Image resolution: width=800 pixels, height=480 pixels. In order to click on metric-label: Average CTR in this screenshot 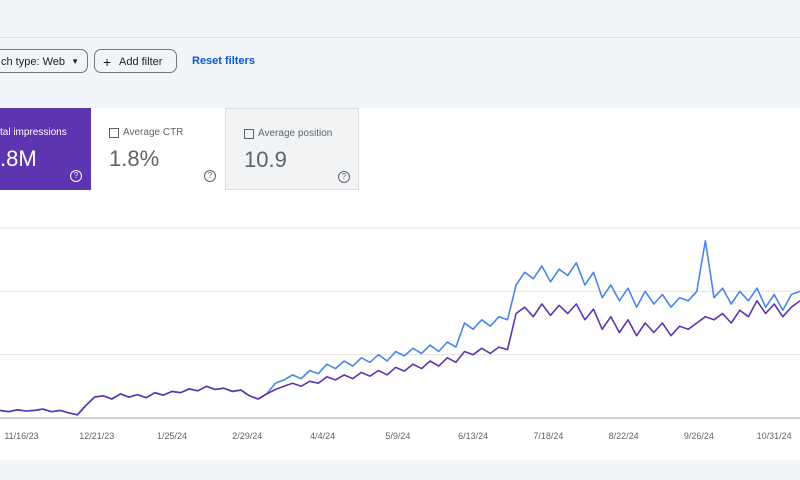, I will do `click(153, 132)`.